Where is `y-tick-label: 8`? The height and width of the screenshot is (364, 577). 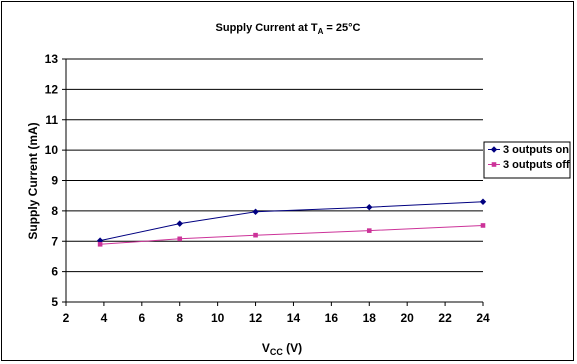
y-tick-label: 8 is located at coordinates (54, 211).